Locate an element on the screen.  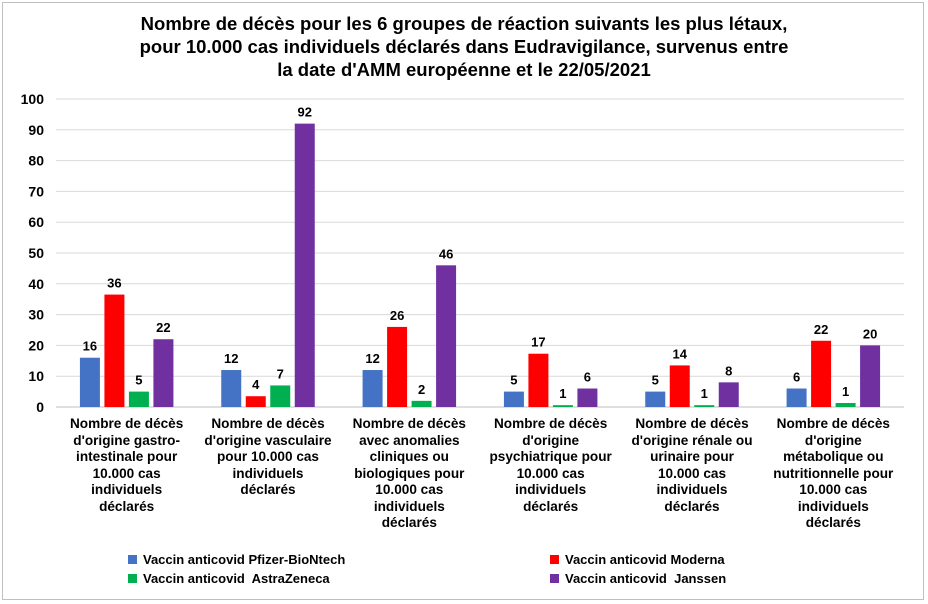
legend-label: Vaccin anticovid AstraZeneca is located at coordinates (236, 578).